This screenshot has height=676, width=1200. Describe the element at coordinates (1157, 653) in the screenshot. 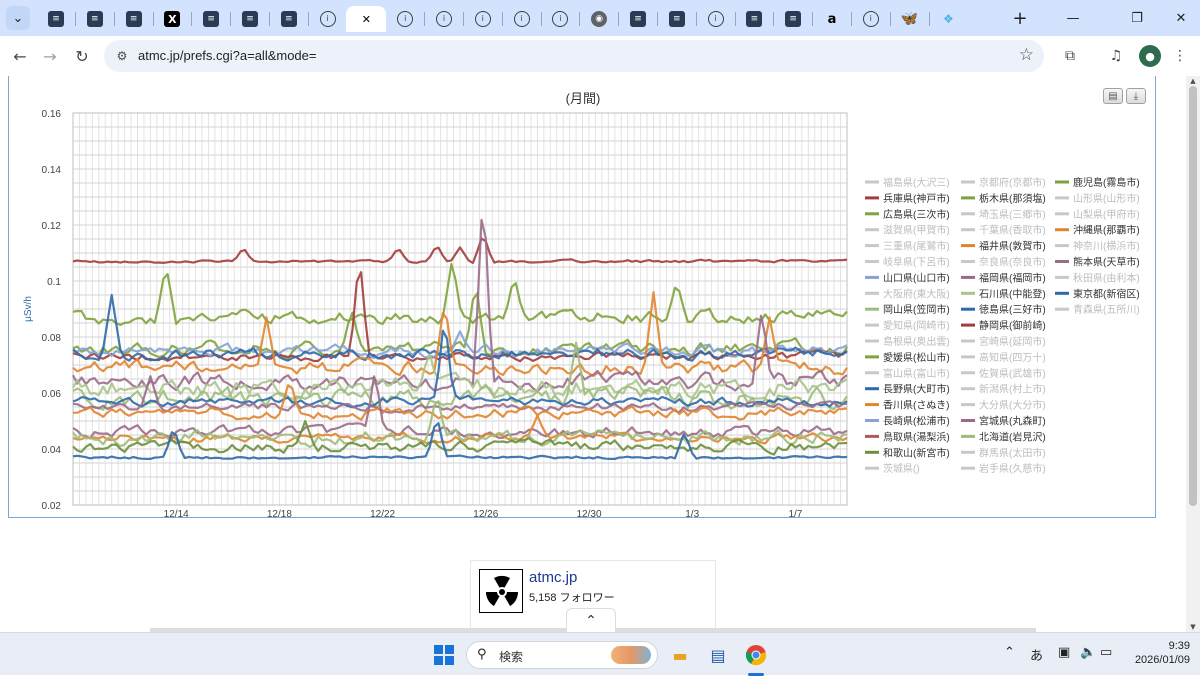

I see `taskbar-clock: 9:39 2026/01/09` at that location.